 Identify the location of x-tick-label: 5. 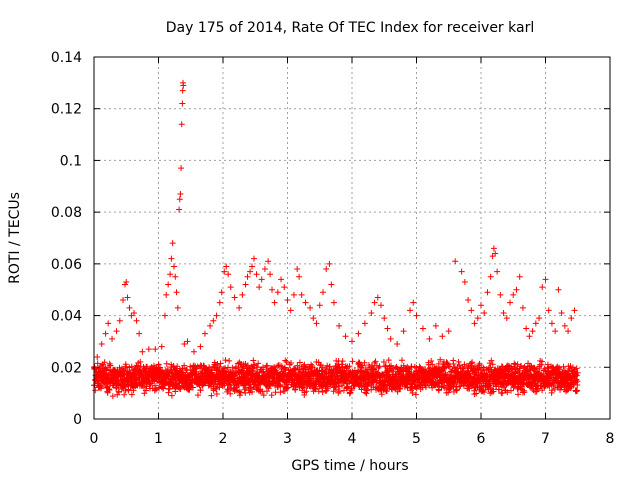
(416, 439).